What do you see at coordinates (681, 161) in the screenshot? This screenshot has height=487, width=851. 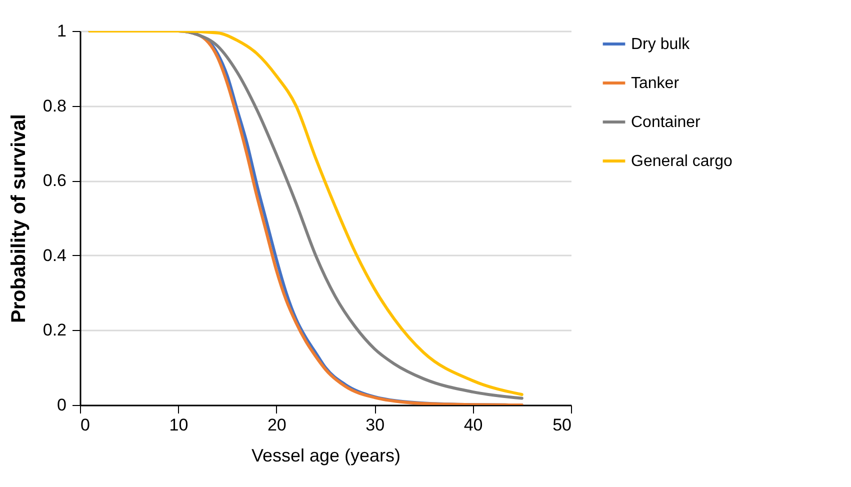 I see `legend-label: General cargo` at bounding box center [681, 161].